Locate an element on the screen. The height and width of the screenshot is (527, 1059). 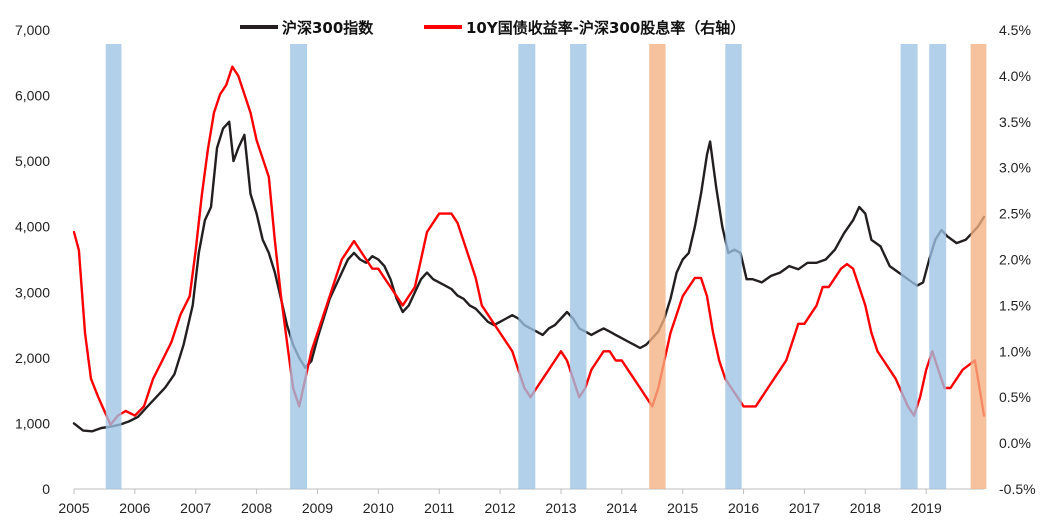
right-y-tick-label: 3.5% is located at coordinates (1015, 122).